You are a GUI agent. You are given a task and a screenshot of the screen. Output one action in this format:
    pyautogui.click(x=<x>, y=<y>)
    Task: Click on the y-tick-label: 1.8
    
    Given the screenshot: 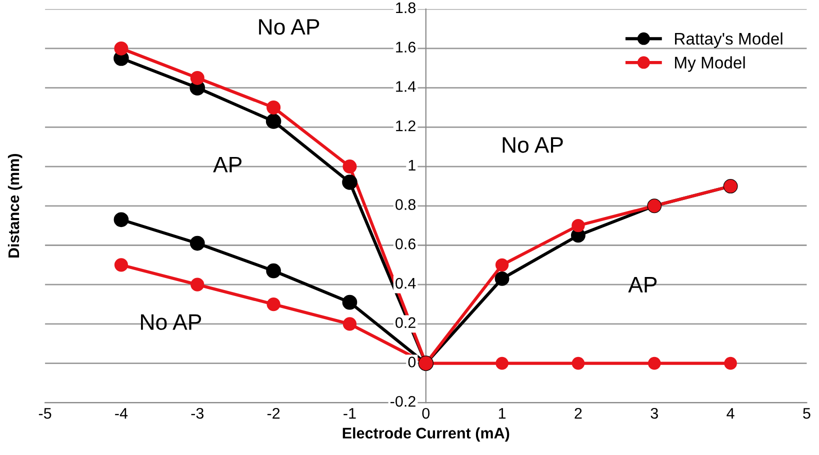 What is the action you would take?
    pyautogui.click(x=406, y=8)
    